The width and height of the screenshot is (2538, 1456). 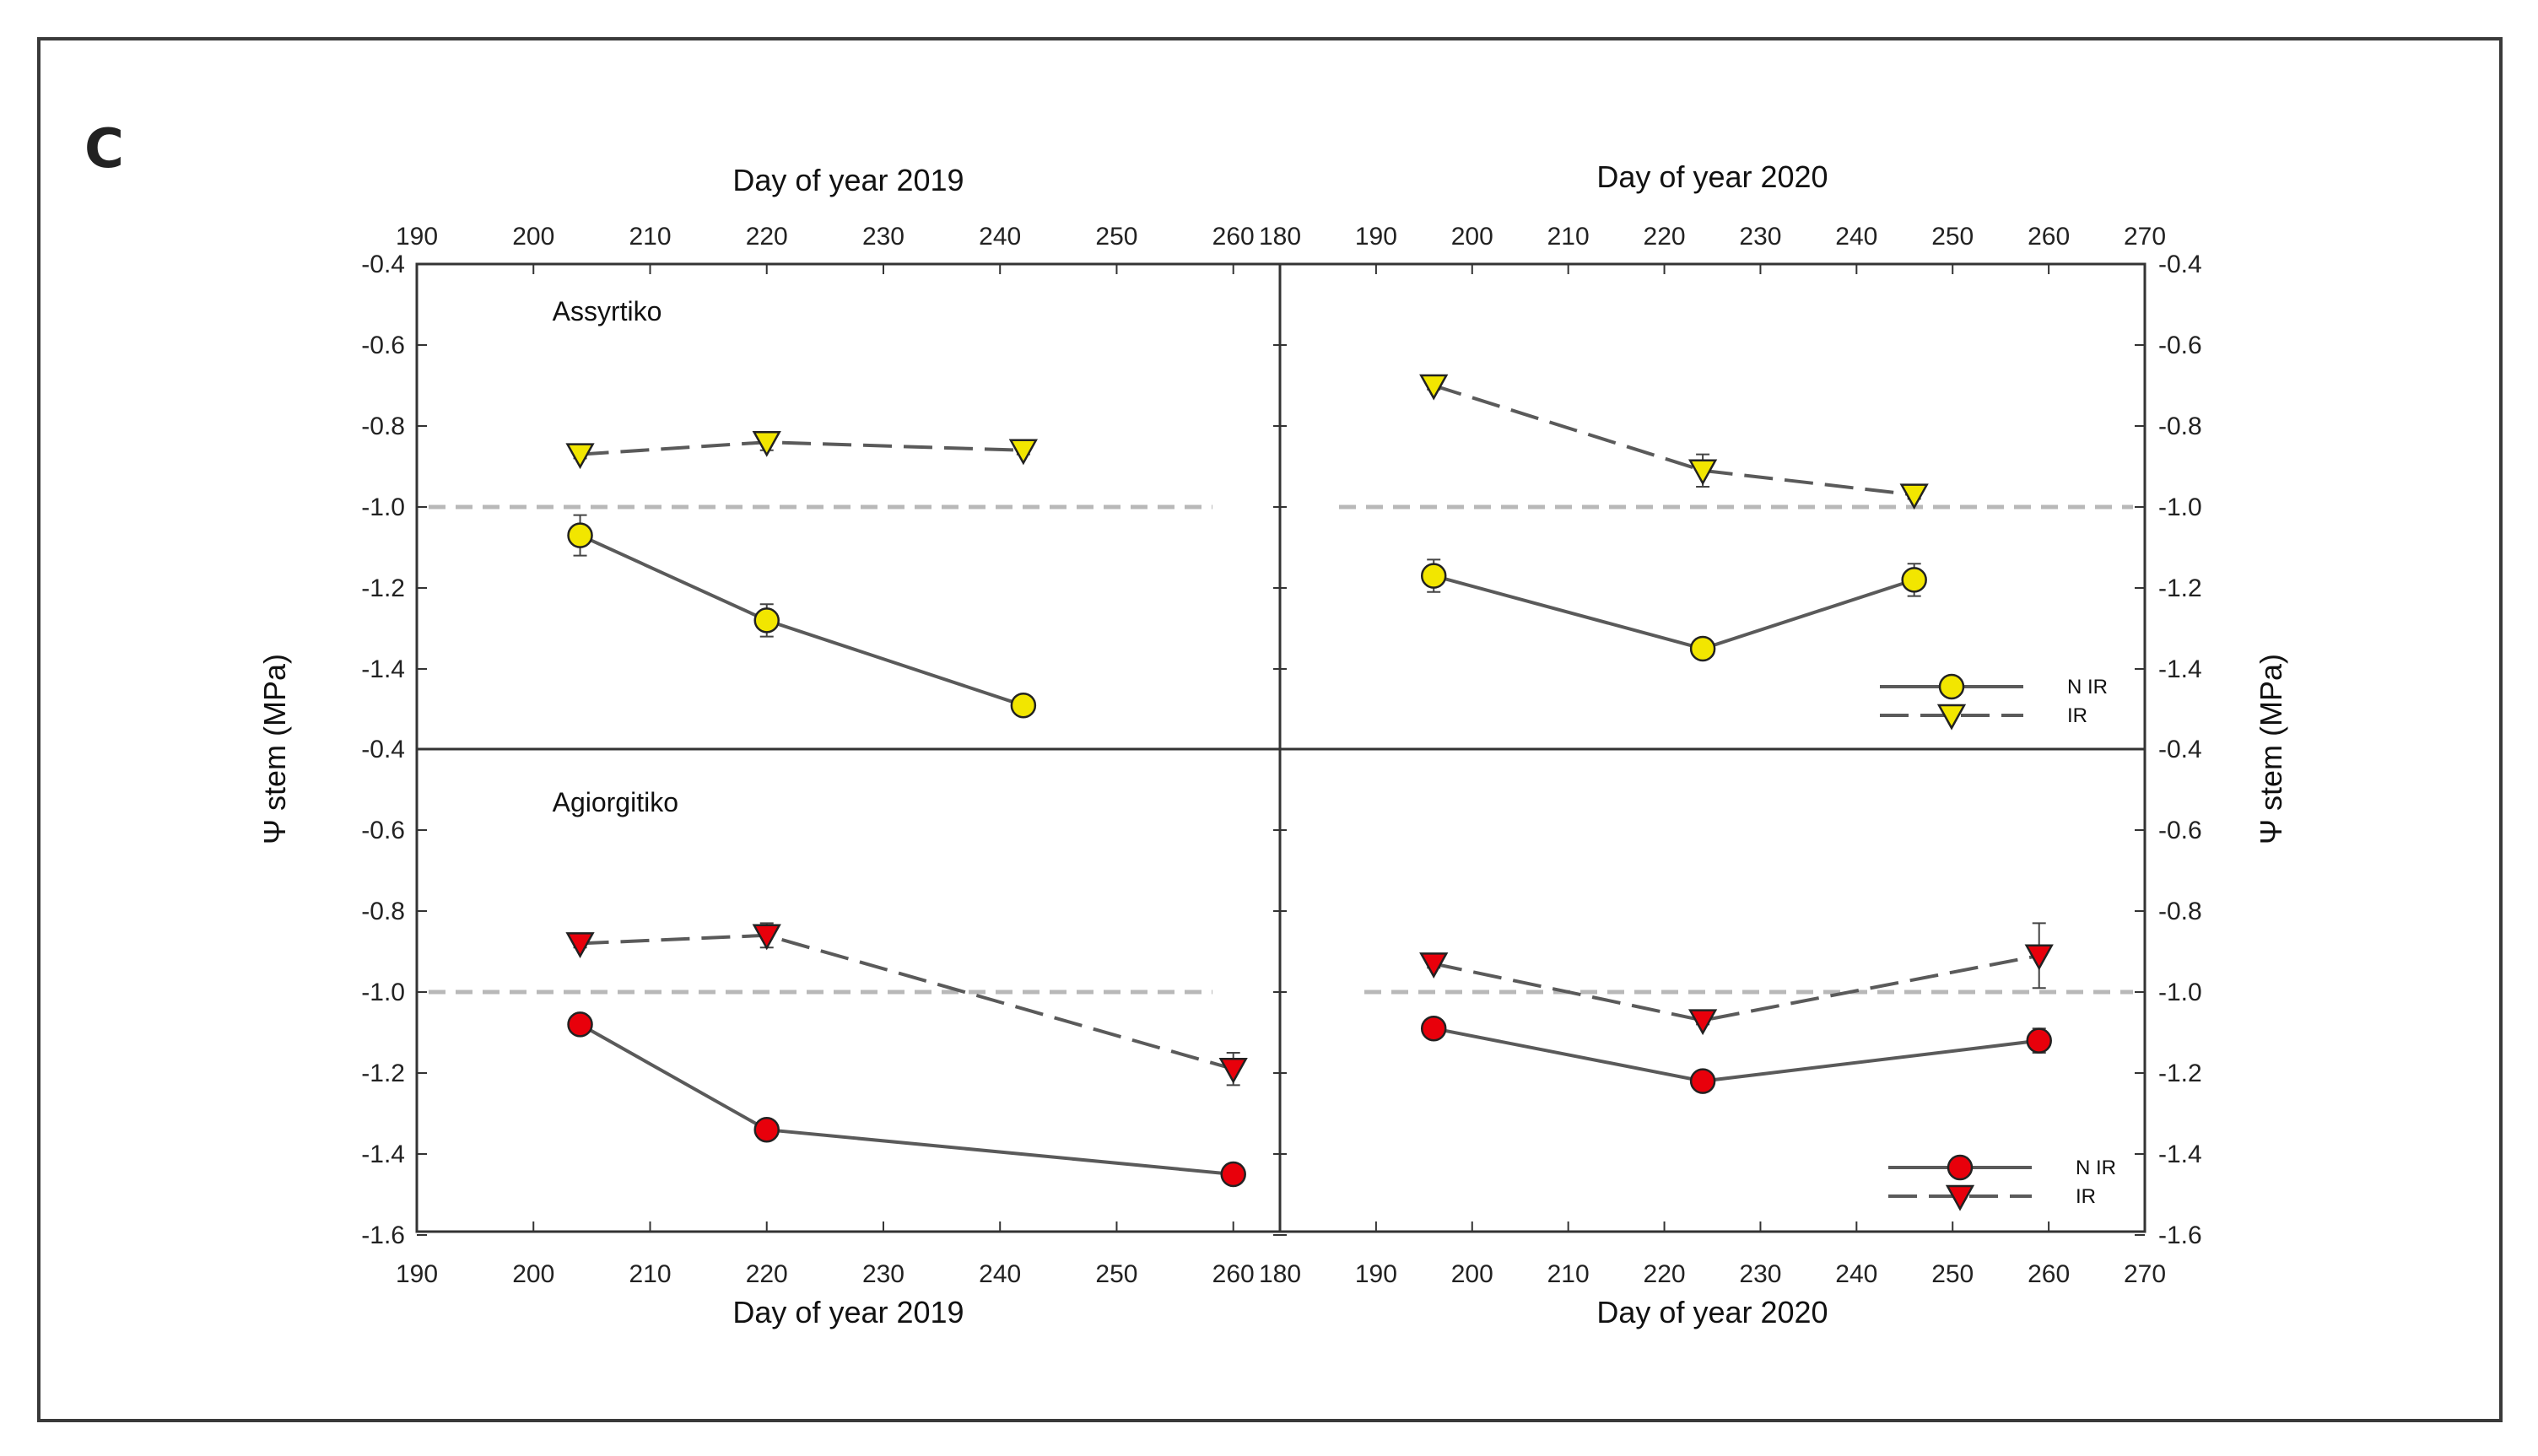 I want to click on x-axis-title-bottom-2020: Day of year 2020, so click(x=1712, y=1312).